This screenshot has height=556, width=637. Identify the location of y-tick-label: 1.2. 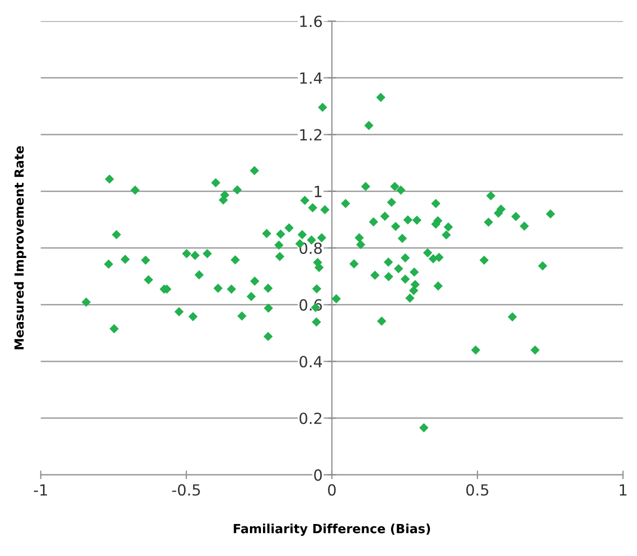
(311, 134).